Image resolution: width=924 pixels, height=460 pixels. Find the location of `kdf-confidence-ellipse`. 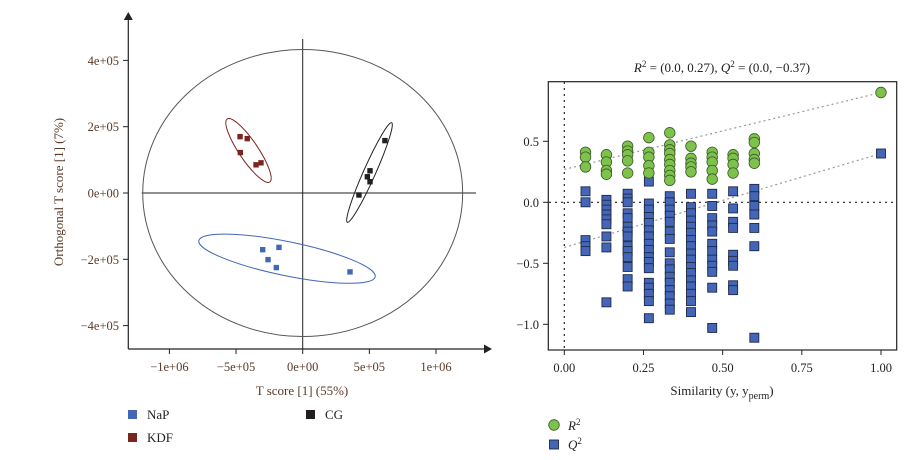

kdf-confidence-ellipse is located at coordinates (248, 150).